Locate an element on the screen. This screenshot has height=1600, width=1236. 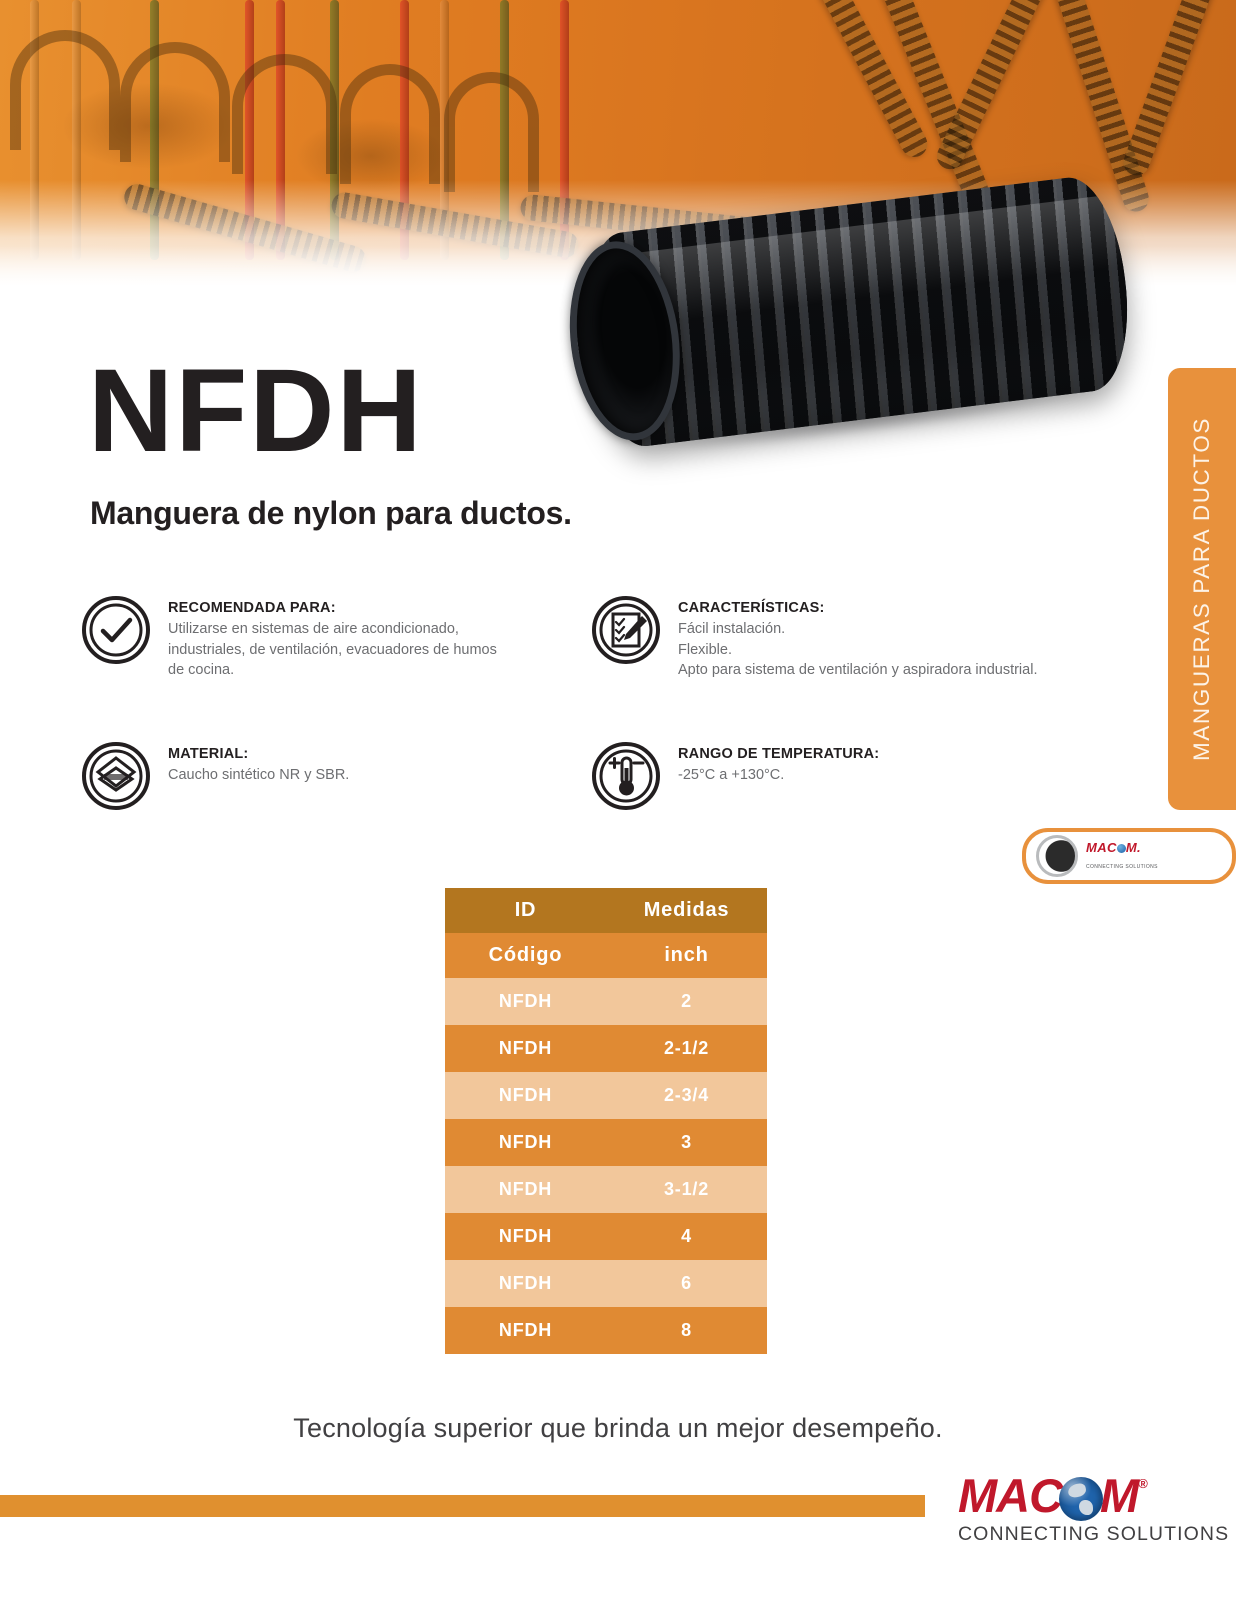
check-circle-icon is located at coordinates (116, 630).